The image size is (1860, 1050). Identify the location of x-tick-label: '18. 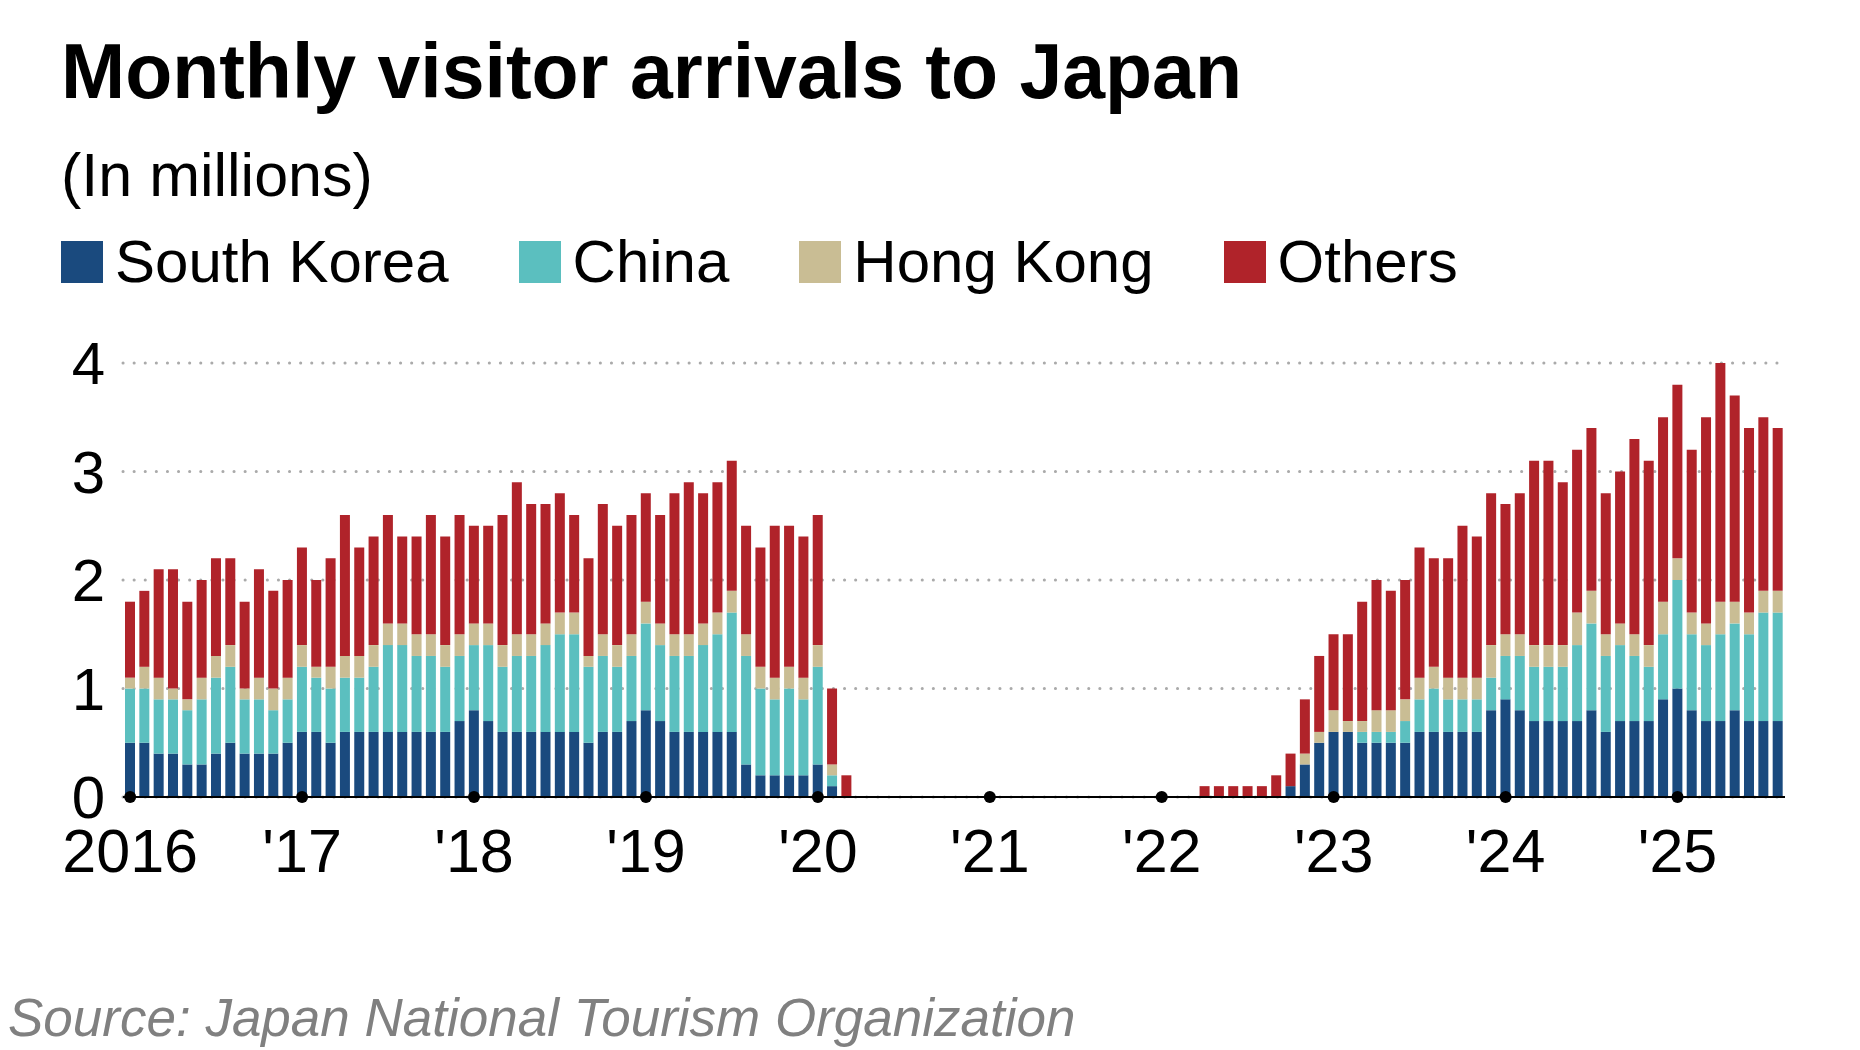
(474, 851).